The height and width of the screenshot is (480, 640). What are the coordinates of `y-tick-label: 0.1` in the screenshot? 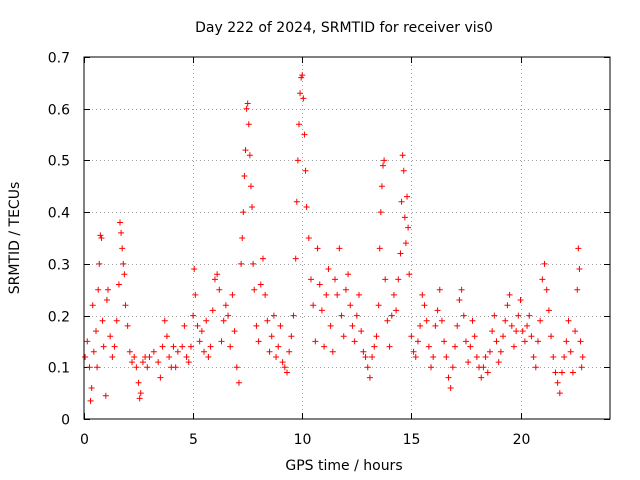 It's located at (59, 369).